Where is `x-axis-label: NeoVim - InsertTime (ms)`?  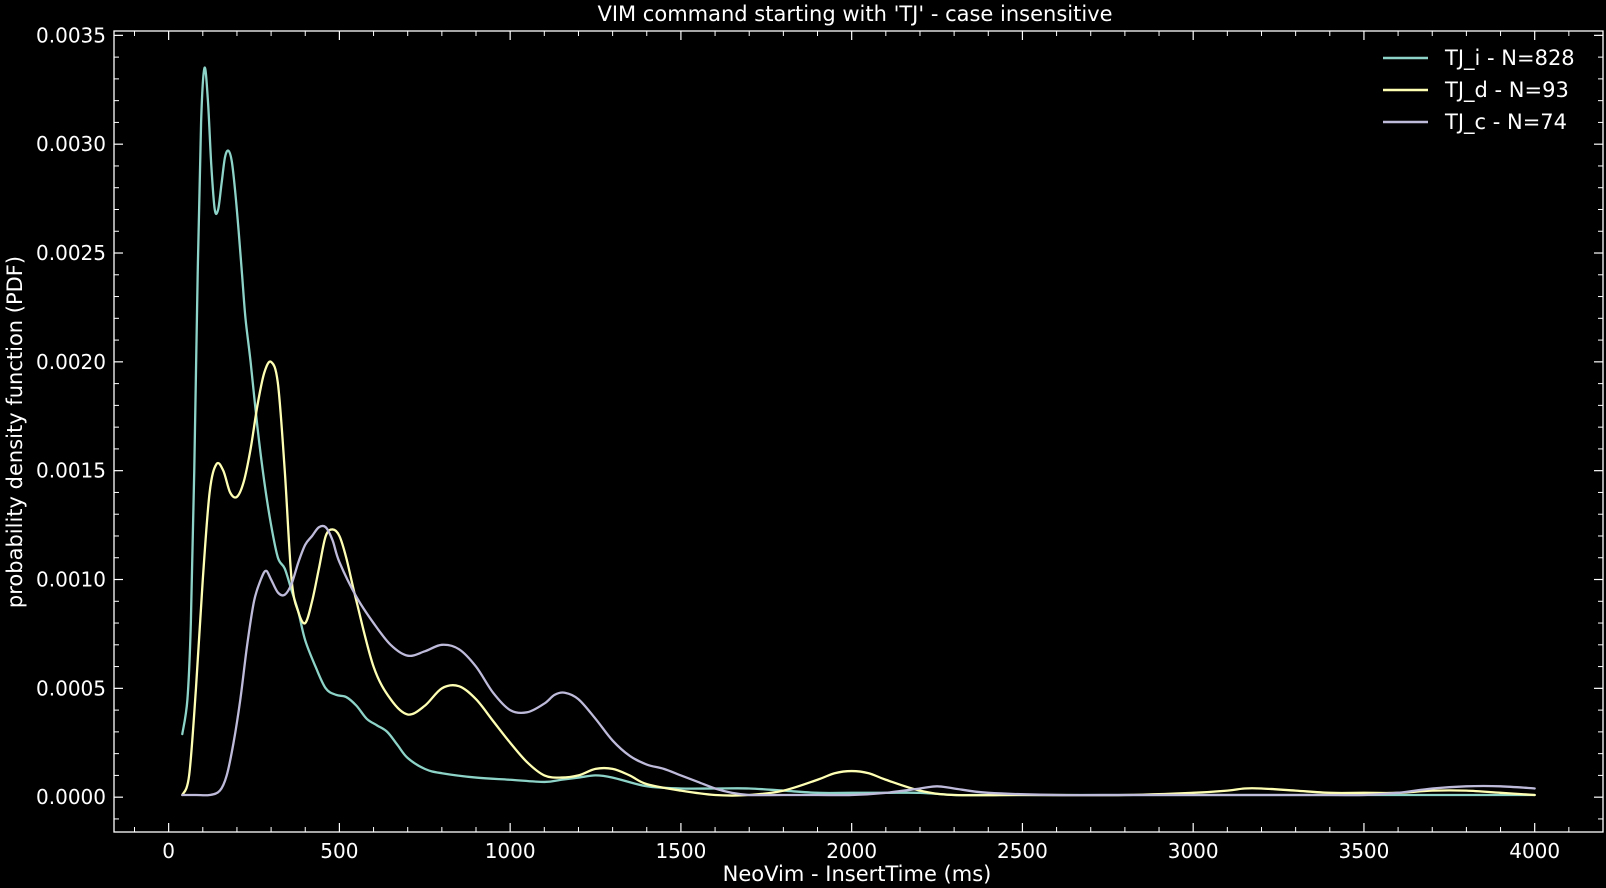
x-axis-label: NeoVim - InsertTime (ms) is located at coordinates (857, 874).